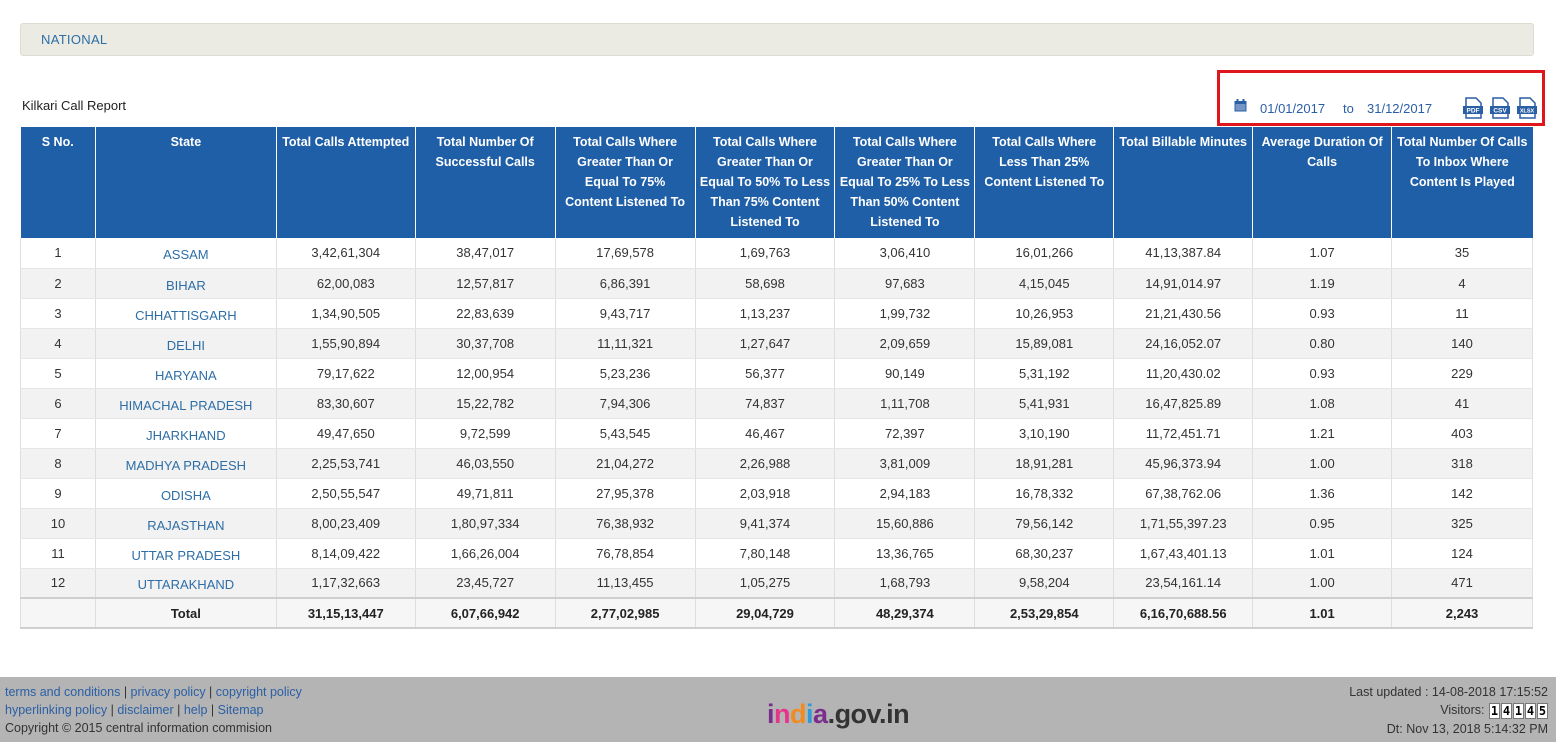 This screenshot has width=1556, height=742. I want to click on disclaimer-link: disclaimer, so click(145, 710).